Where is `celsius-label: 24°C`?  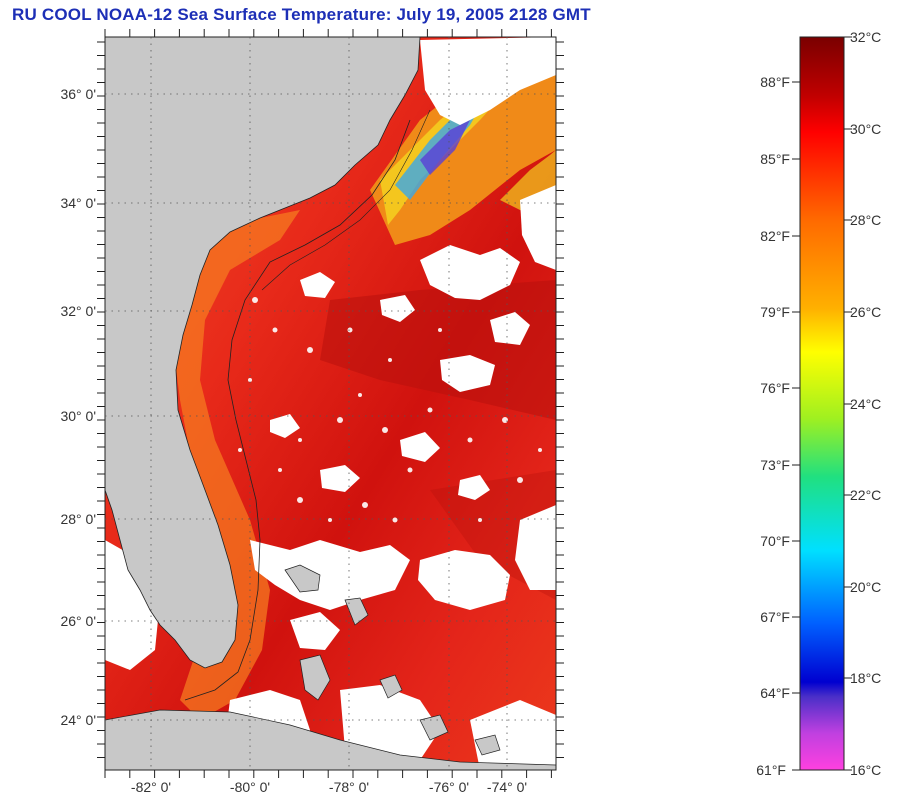
celsius-label: 24°C is located at coordinates (865, 404).